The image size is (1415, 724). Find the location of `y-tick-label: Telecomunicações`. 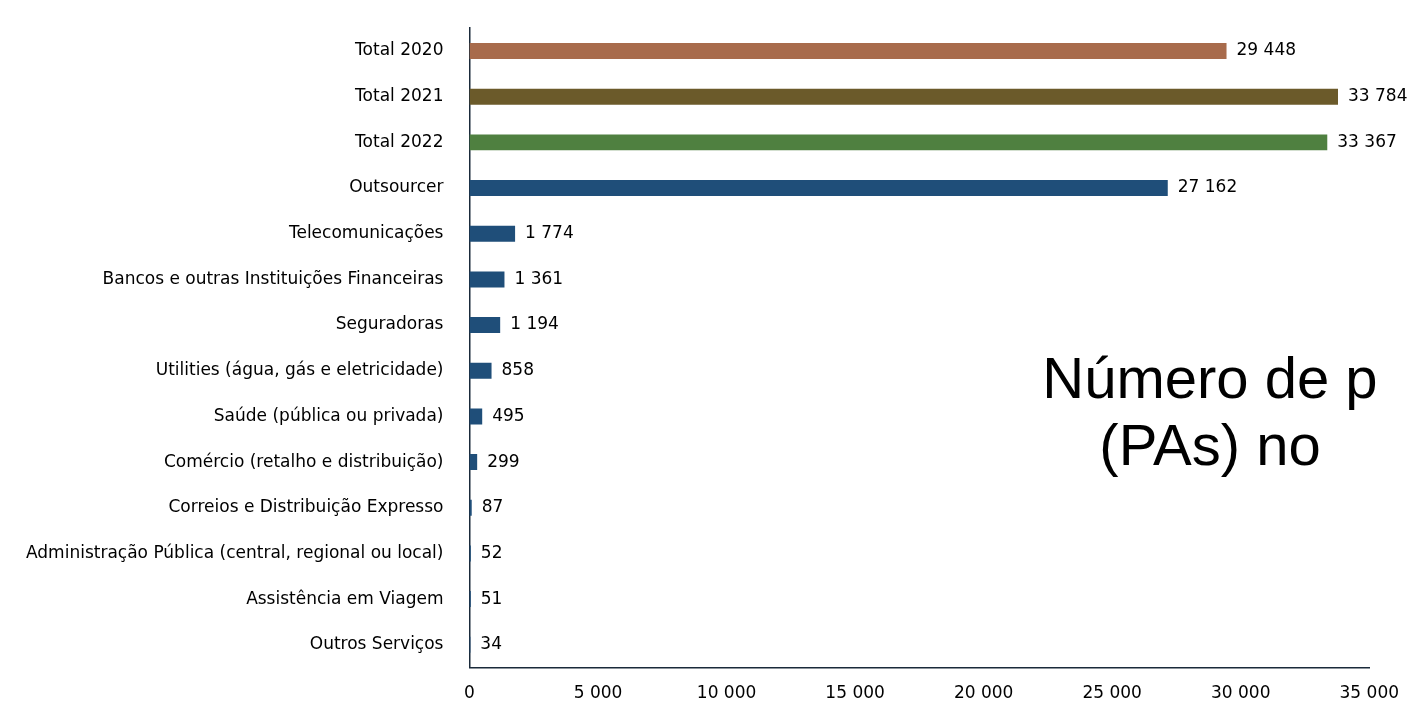

y-tick-label: Telecomunicações is located at coordinates (365, 232).